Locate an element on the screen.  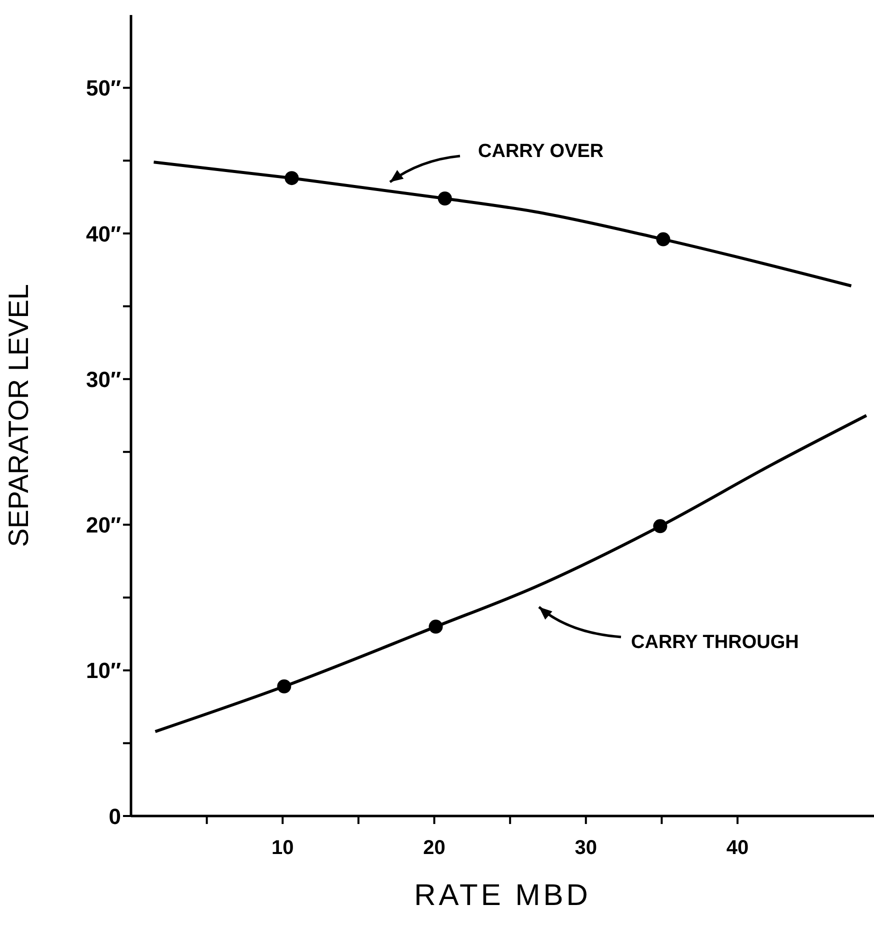
annotation: CARRY THROUGH is located at coordinates (715, 643).